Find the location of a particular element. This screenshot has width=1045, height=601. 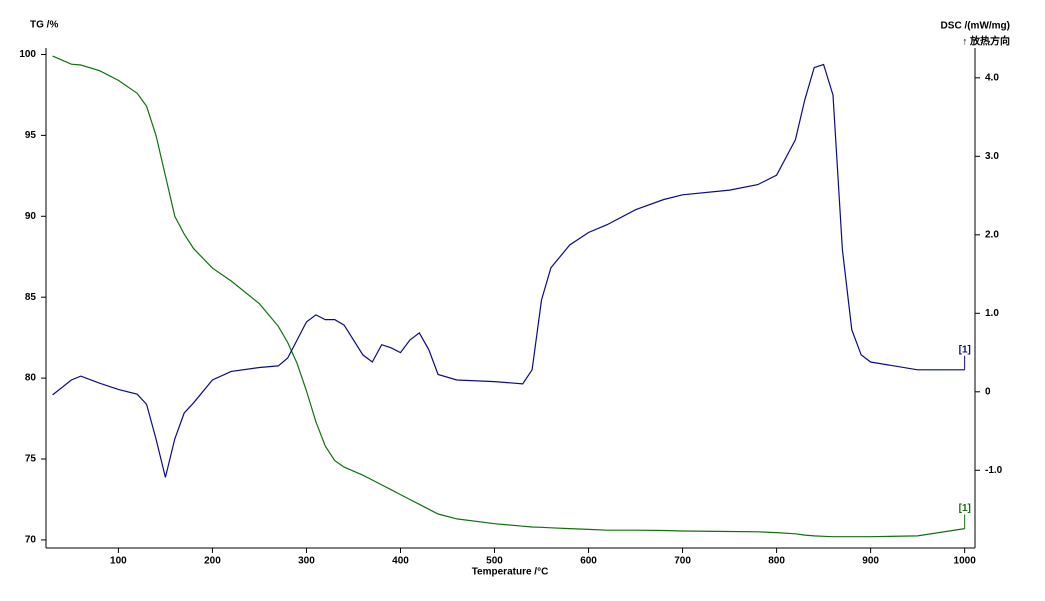

y-tick-label: 70 is located at coordinates (31, 540).